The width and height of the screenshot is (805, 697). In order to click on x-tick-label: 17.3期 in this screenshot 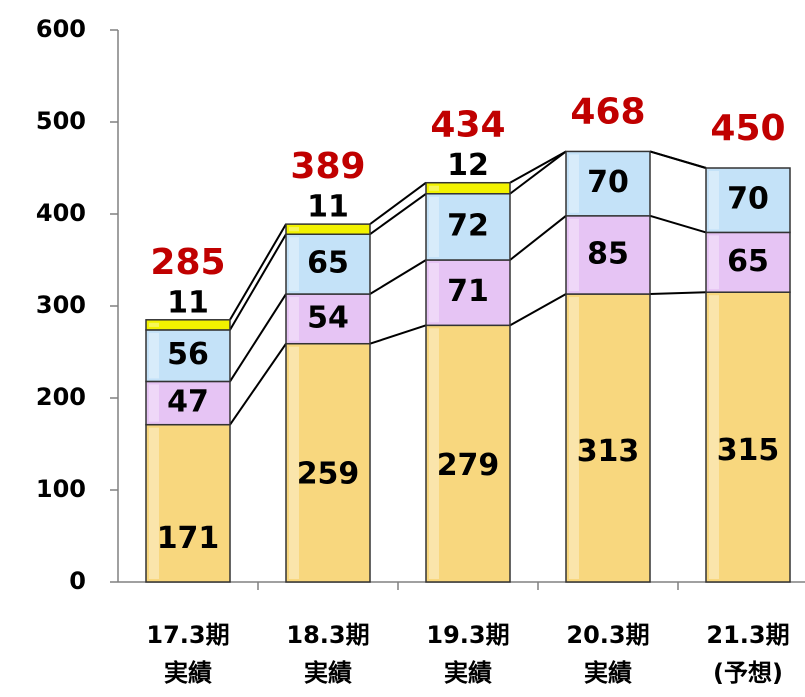, I will do `click(187, 635)`.